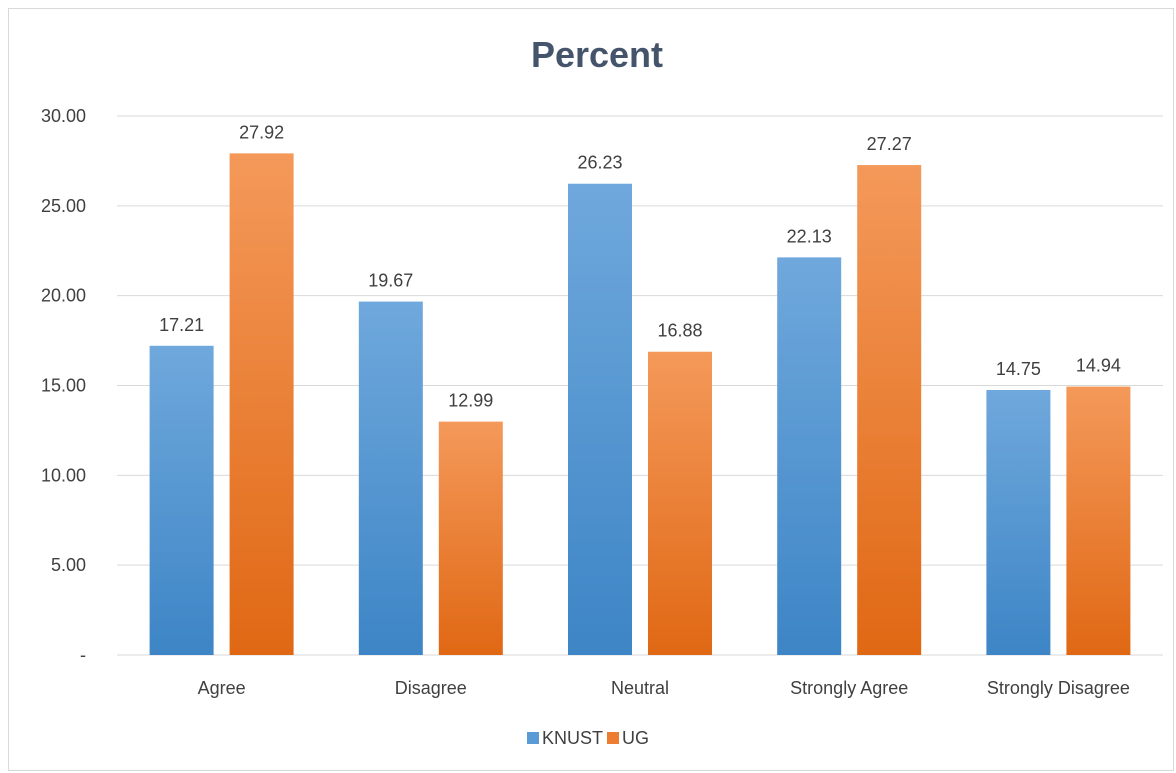  Describe the element at coordinates (470, 538) in the screenshot. I see `bar-ug-disagree` at that location.